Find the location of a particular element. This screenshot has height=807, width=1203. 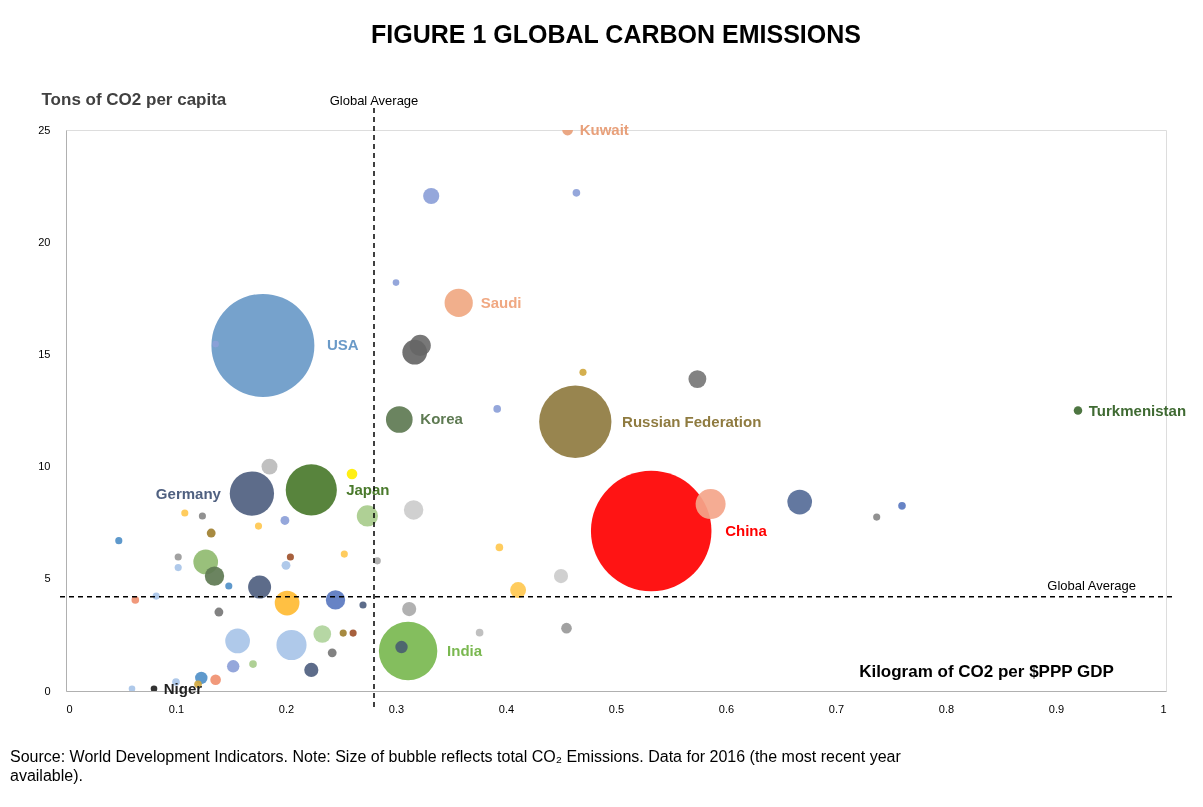

series-label: Niger is located at coordinates (183, 688).